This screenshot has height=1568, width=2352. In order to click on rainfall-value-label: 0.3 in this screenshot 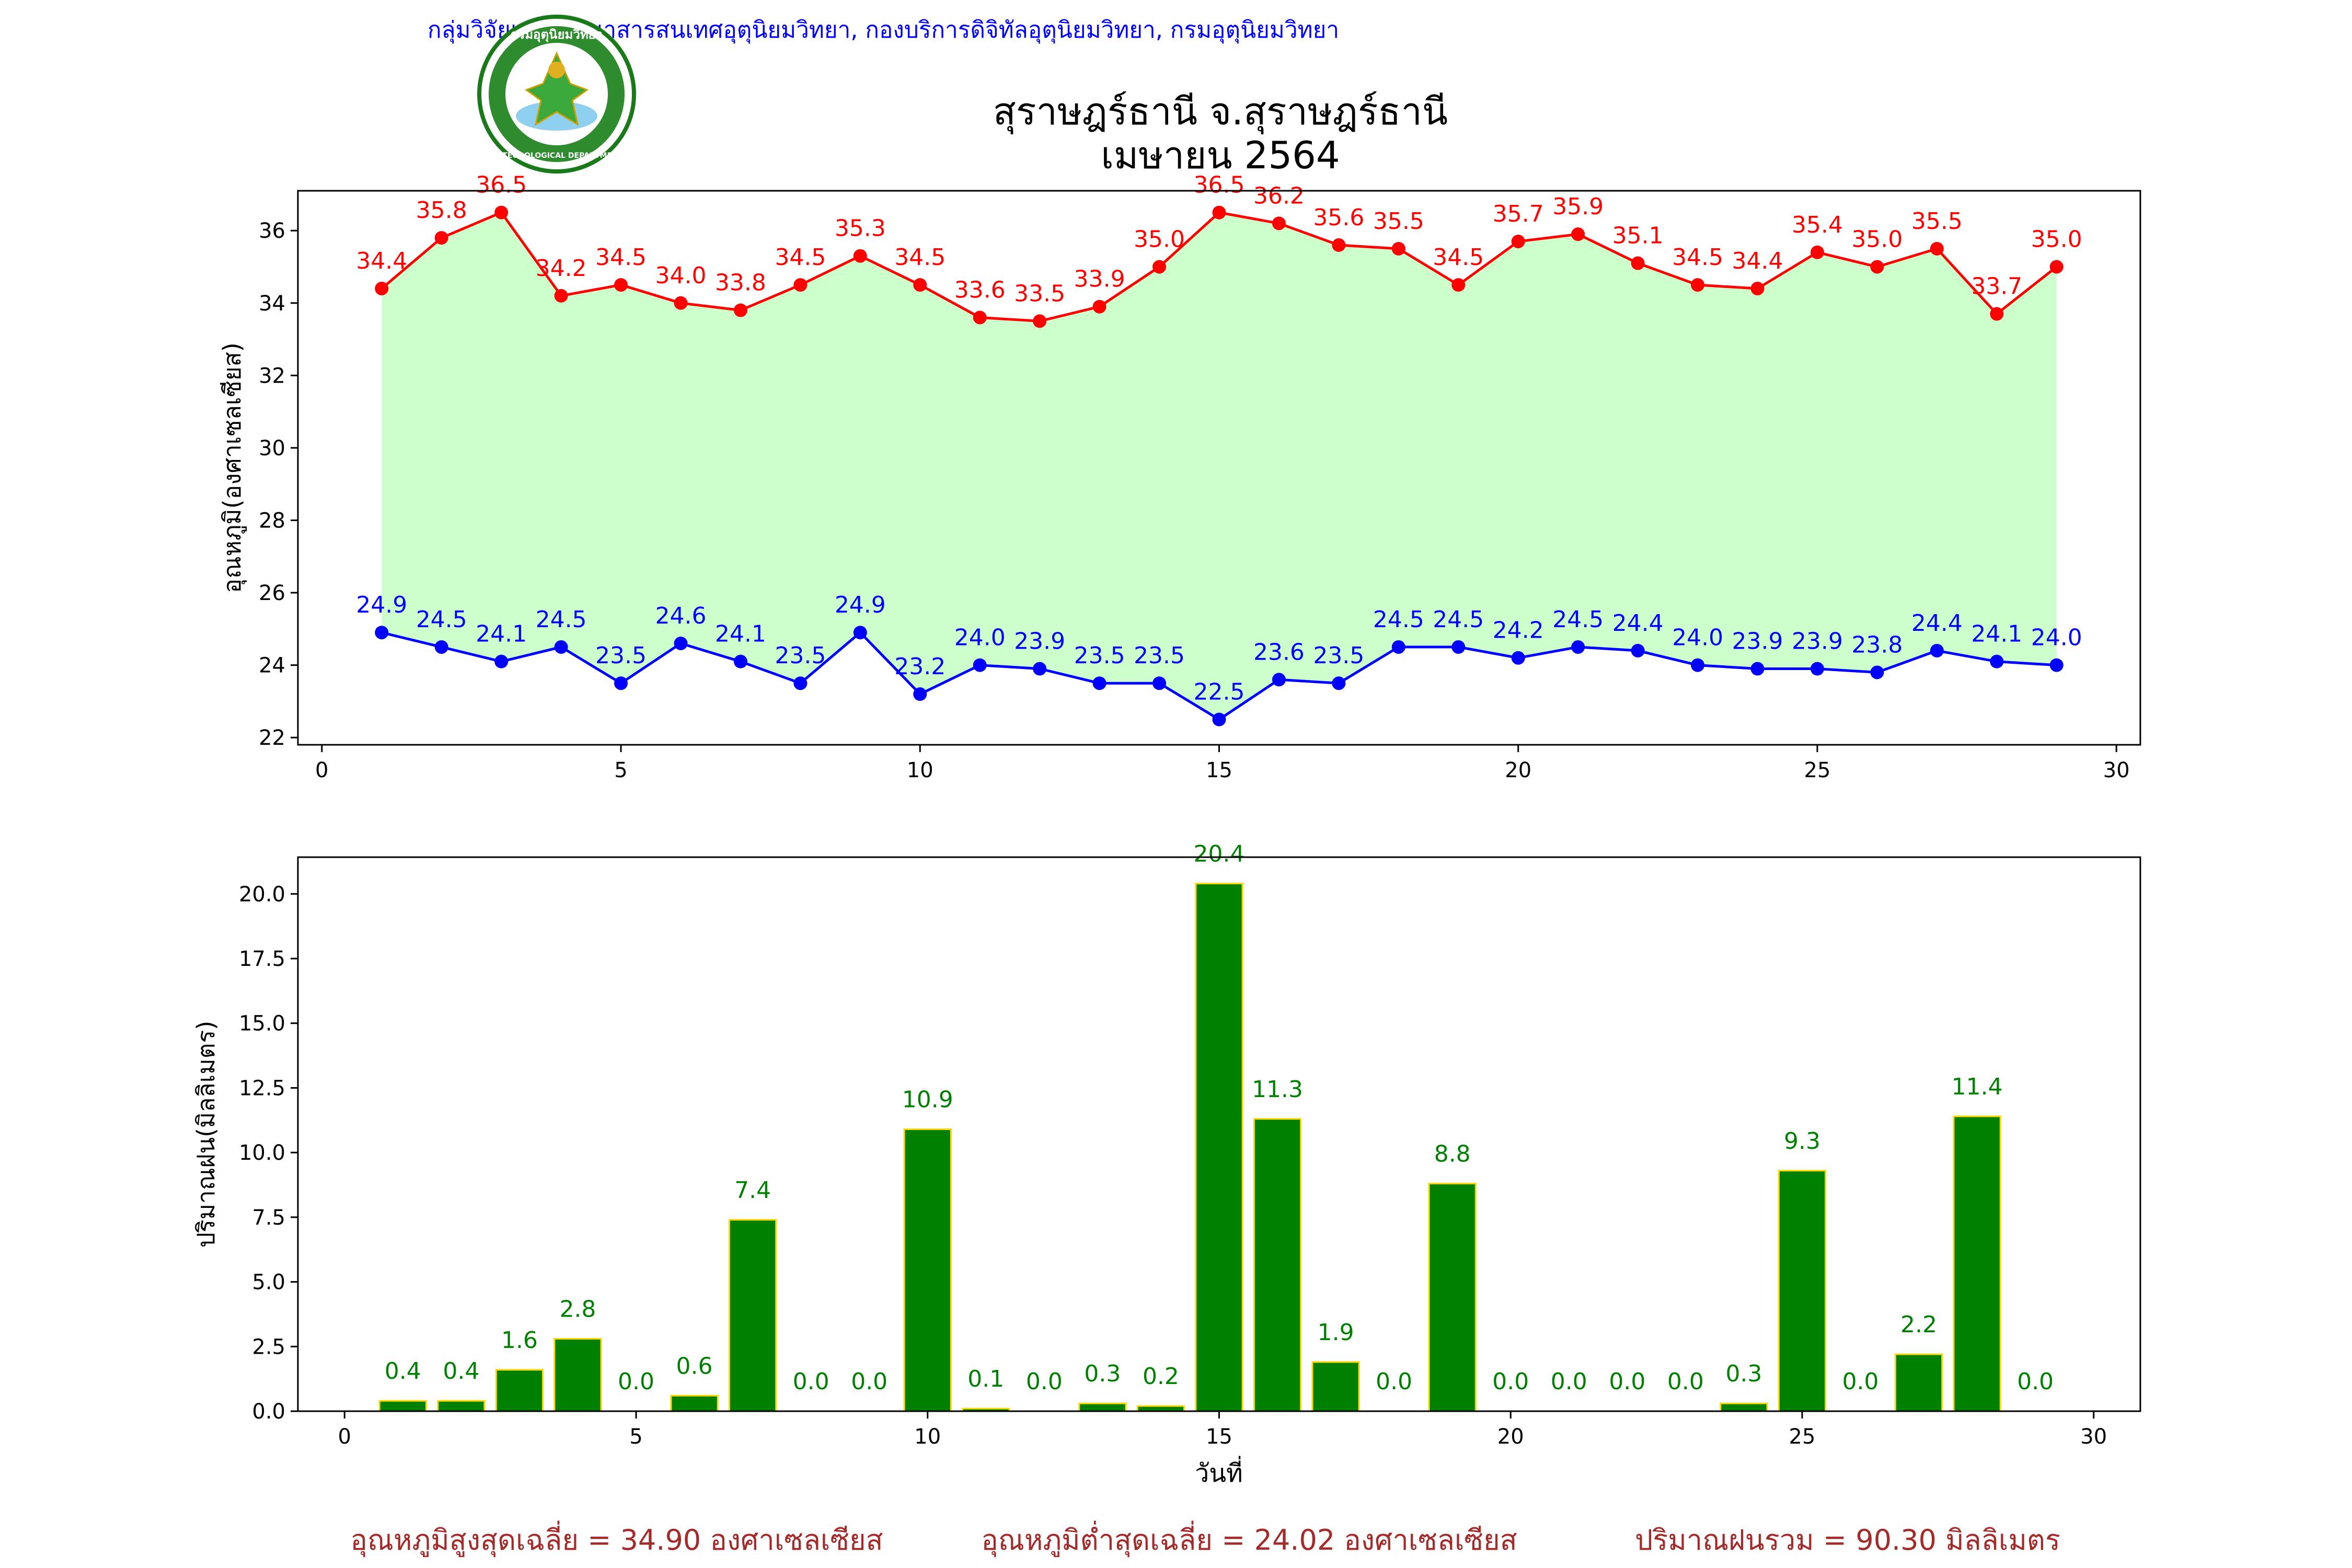, I will do `click(1102, 1374)`.